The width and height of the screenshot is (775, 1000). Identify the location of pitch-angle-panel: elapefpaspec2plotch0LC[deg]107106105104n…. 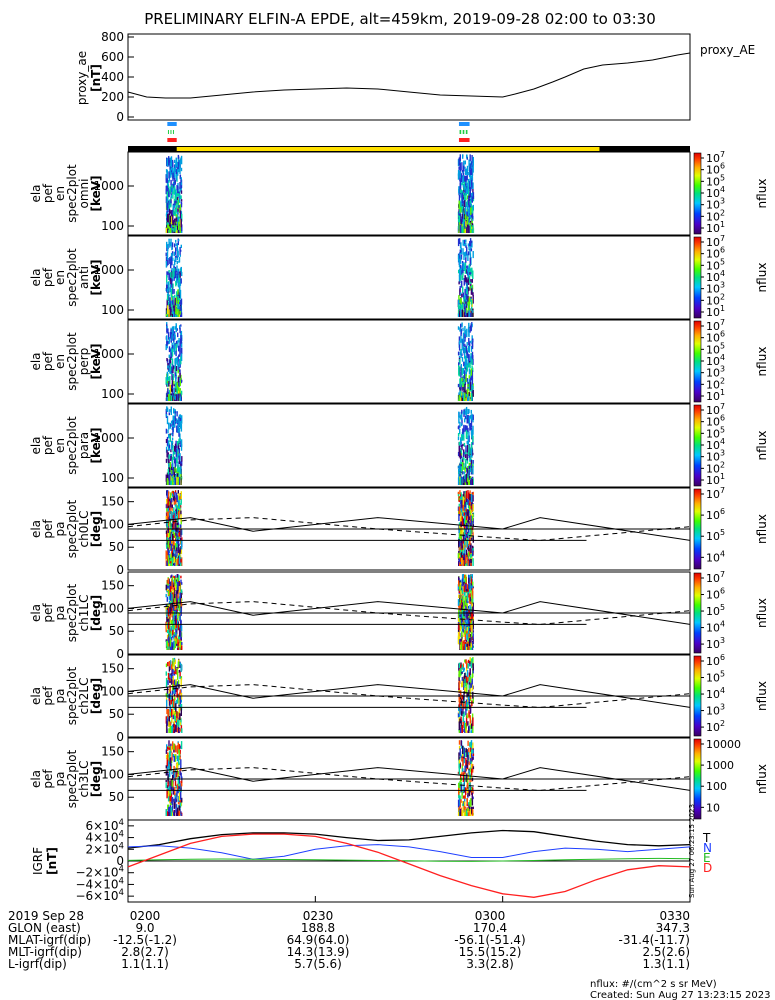
(399, 531).